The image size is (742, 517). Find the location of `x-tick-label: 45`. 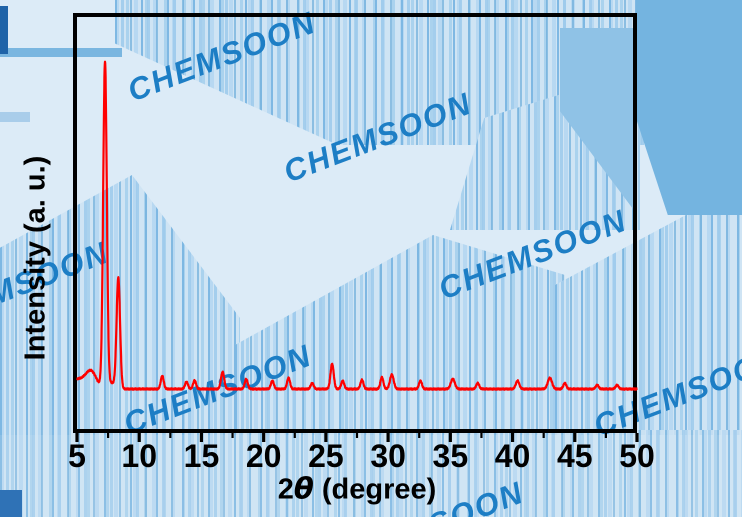

x-tick-label: 45 is located at coordinates (574, 456).